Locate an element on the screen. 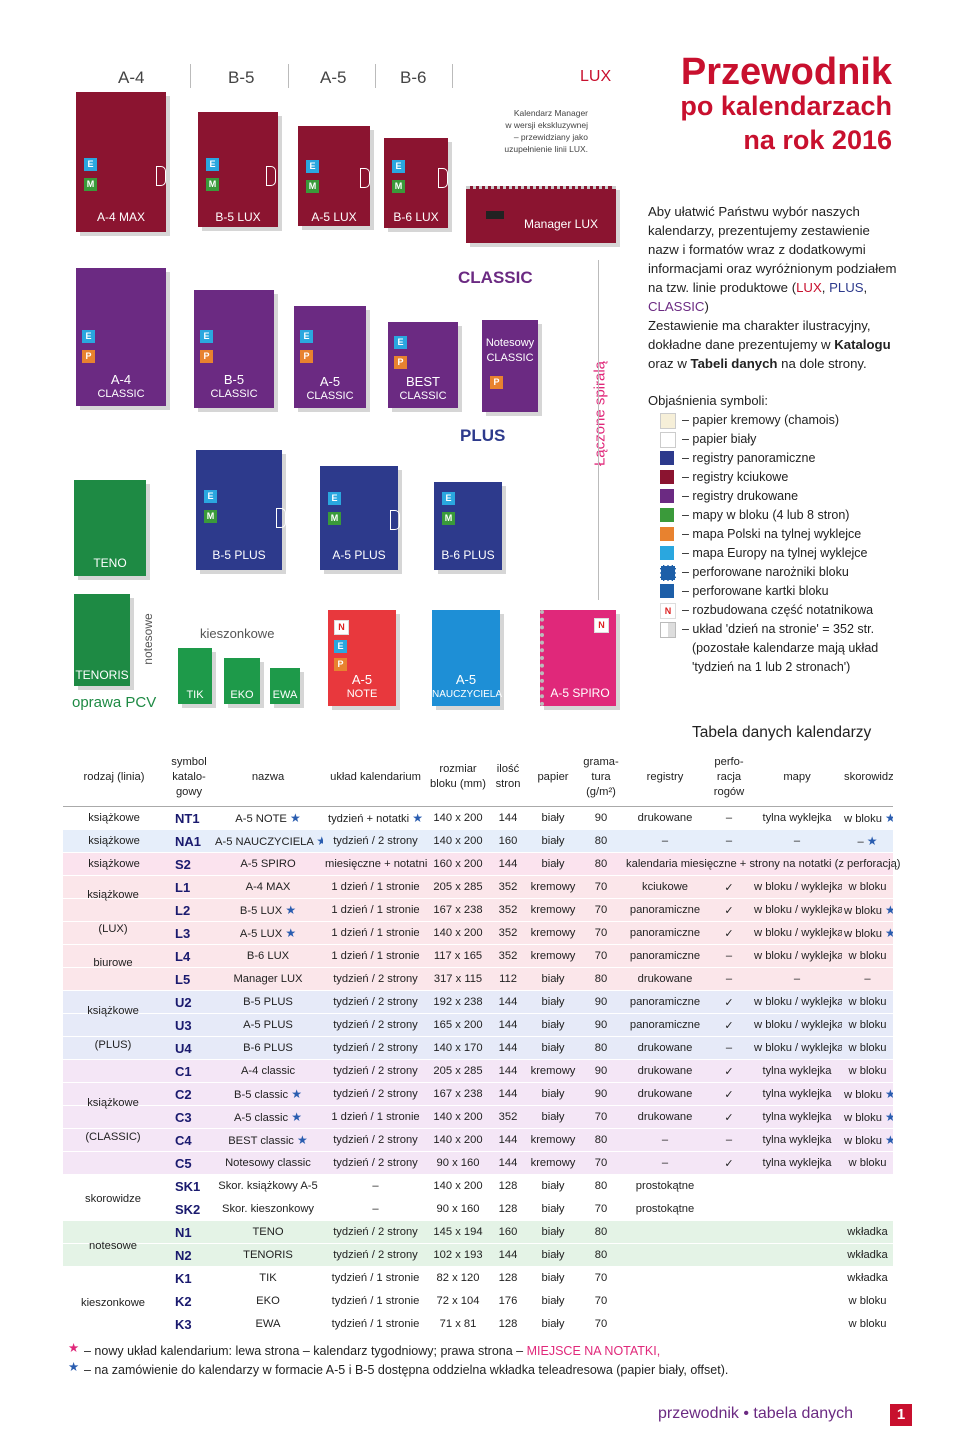 Image resolution: width=960 pixels, height=1456 pixels. book-label: B-5 LUX is located at coordinates (238, 217).